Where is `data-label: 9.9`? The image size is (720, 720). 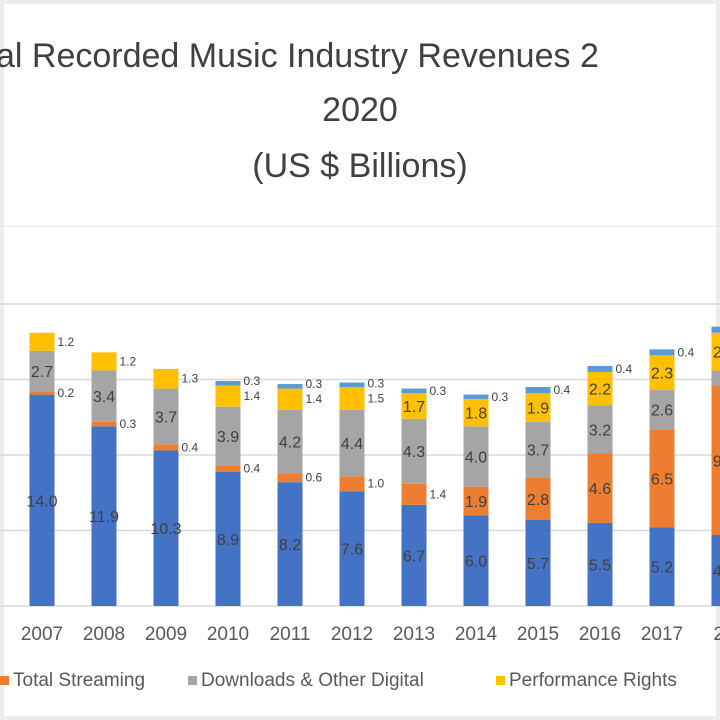
data-label: 9.9 is located at coordinates (716, 461).